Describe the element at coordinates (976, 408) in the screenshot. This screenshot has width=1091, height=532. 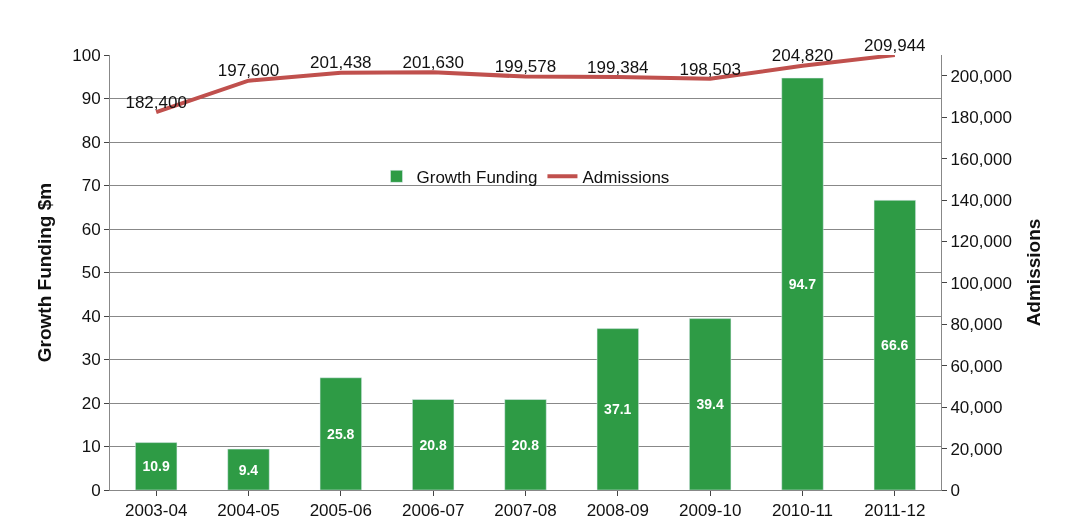
I see `y2-tick-label: 40,000` at that location.